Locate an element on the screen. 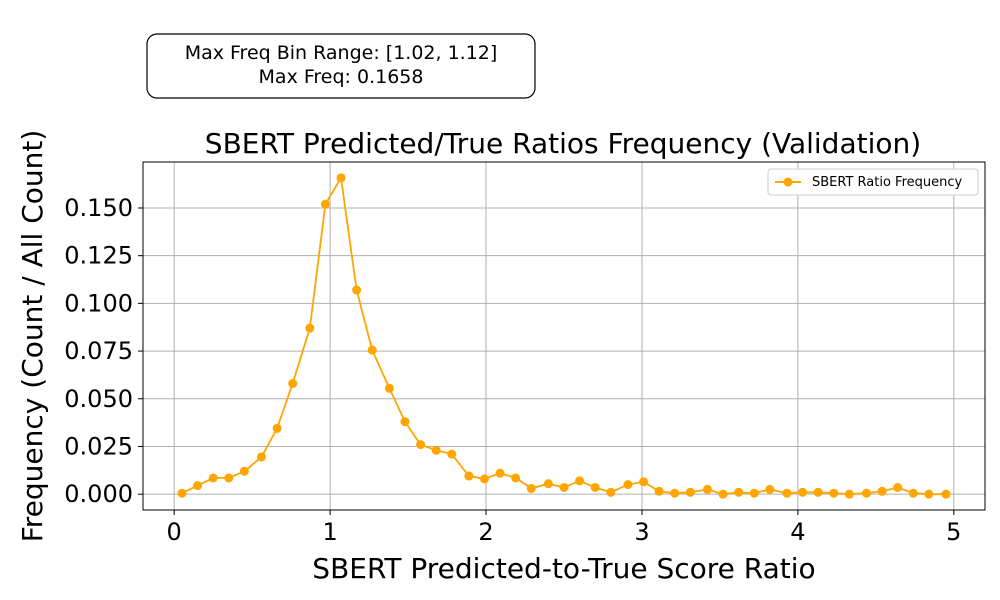 Image resolution: width=1000 pixels, height=600 pixels. y-tick-label: 0.075 is located at coordinates (98, 351).